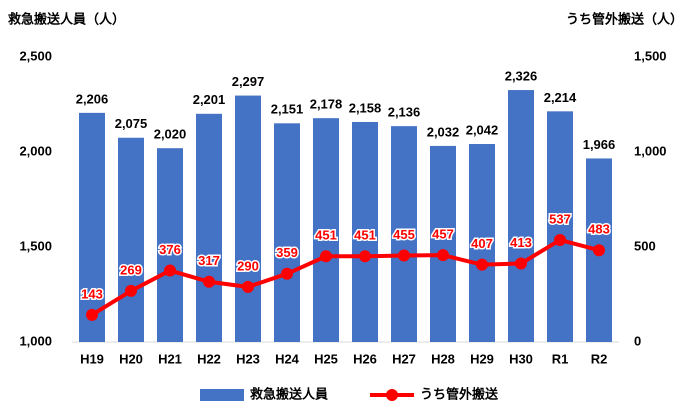  I want to click on y2-tick-label: 1,500, so click(650, 55).